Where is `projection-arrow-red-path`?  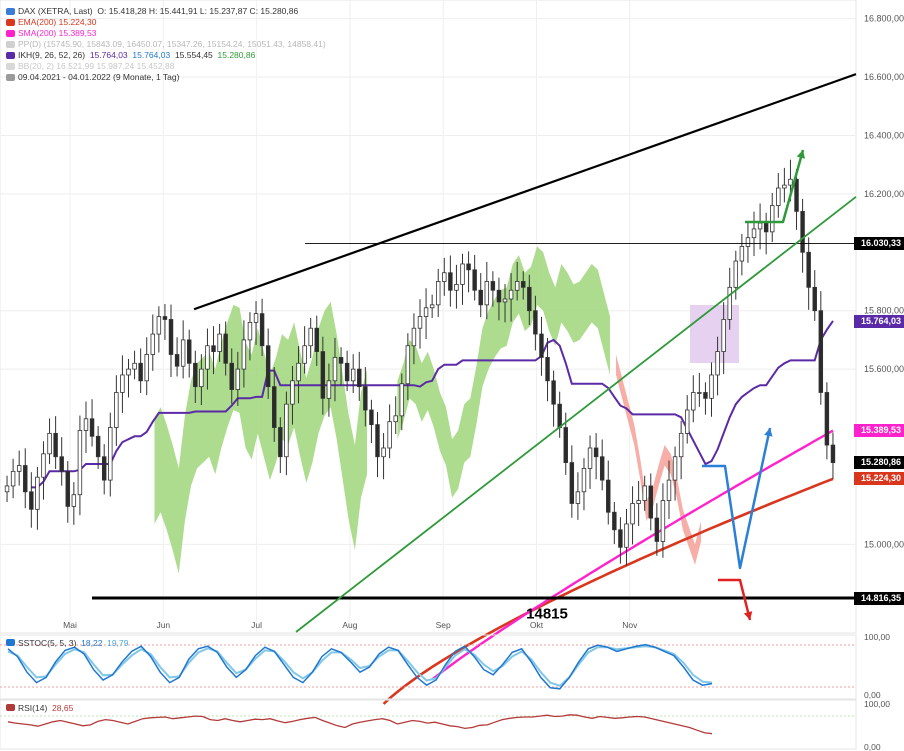 projection-arrow-red-path is located at coordinates (735, 599).